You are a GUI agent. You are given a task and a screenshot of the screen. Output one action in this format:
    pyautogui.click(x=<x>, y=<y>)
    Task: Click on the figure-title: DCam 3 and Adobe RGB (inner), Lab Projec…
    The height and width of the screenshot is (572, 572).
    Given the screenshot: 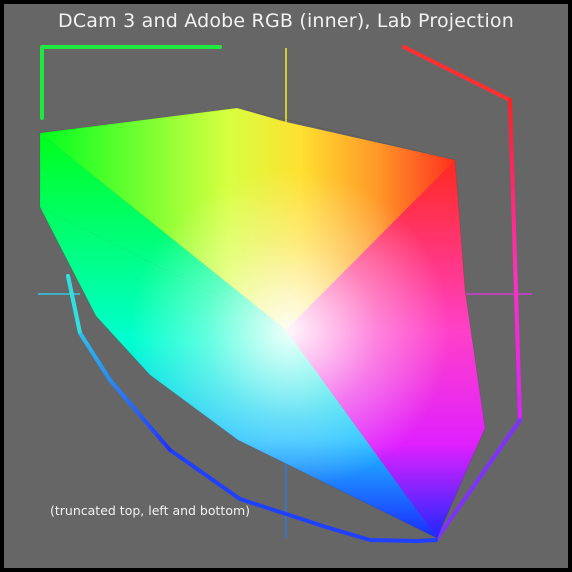 What is the action you would take?
    pyautogui.click(x=286, y=21)
    